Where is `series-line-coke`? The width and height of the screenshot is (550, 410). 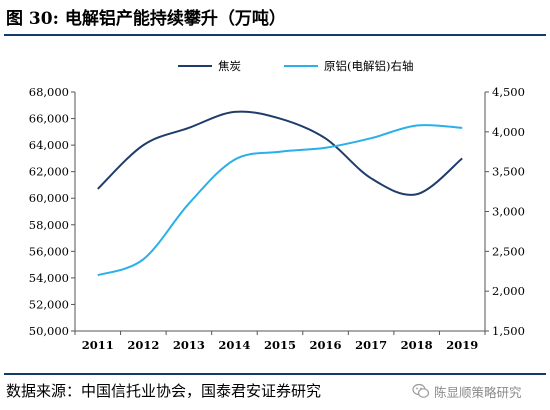
series-line-coke is located at coordinates (280, 153).